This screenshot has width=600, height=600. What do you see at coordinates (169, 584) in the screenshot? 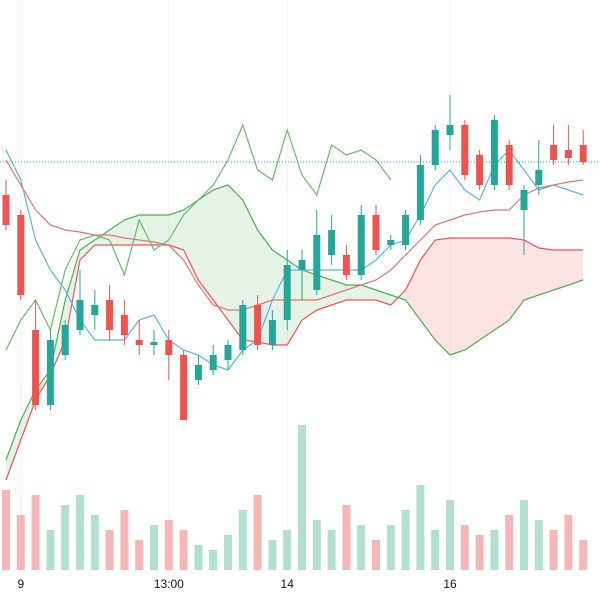
I see `x-tick-label: 13:00` at bounding box center [169, 584].